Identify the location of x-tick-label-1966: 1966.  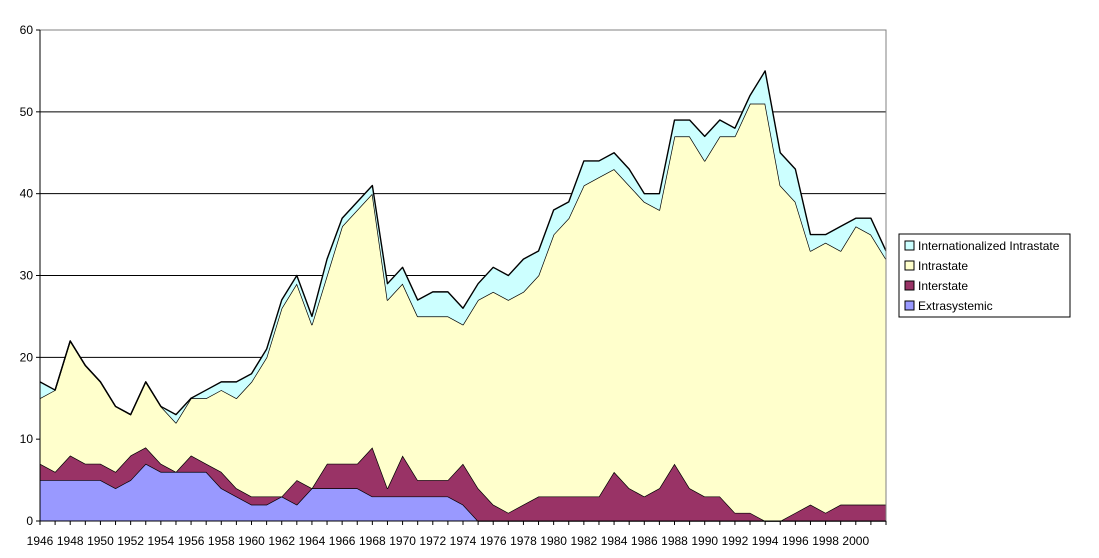
(342, 541).